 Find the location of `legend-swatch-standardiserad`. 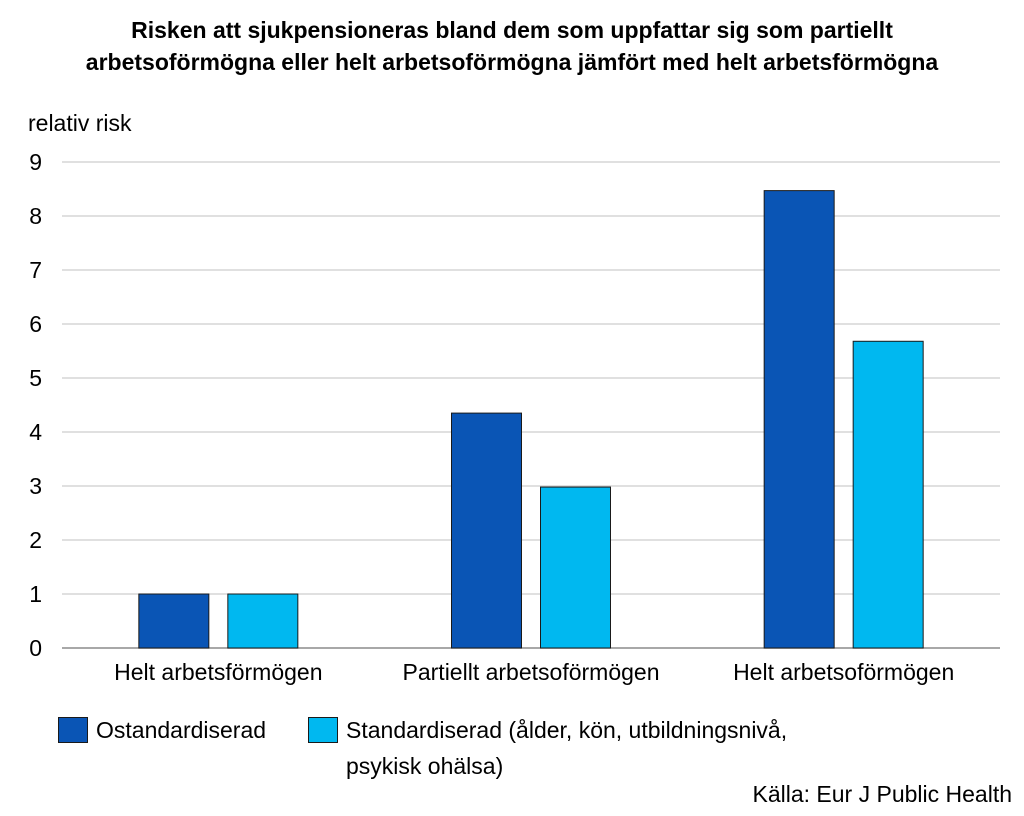

legend-swatch-standardiserad is located at coordinates (323, 730).